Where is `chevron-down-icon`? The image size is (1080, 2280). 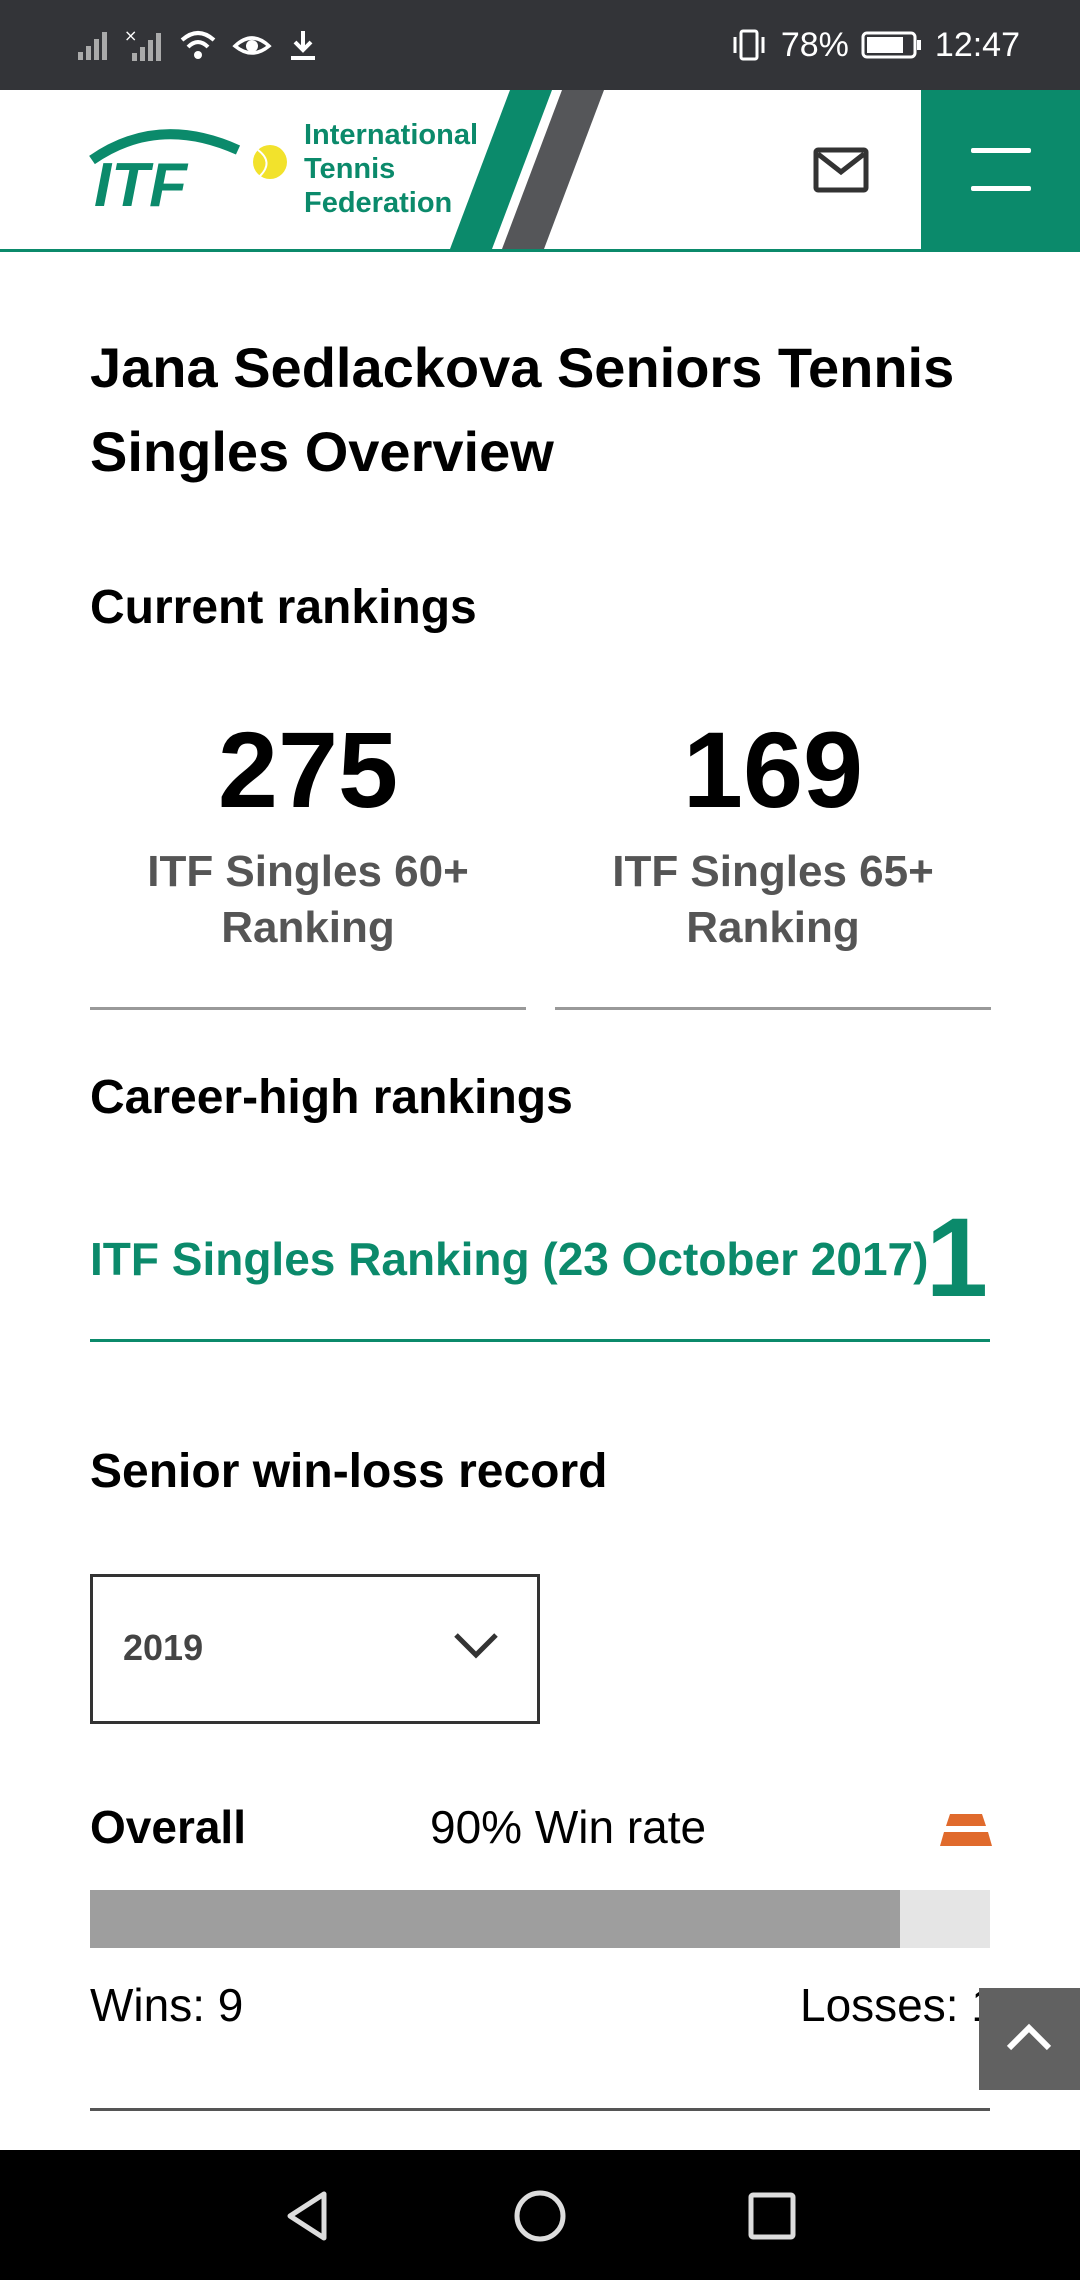 chevron-down-icon is located at coordinates (476, 1647).